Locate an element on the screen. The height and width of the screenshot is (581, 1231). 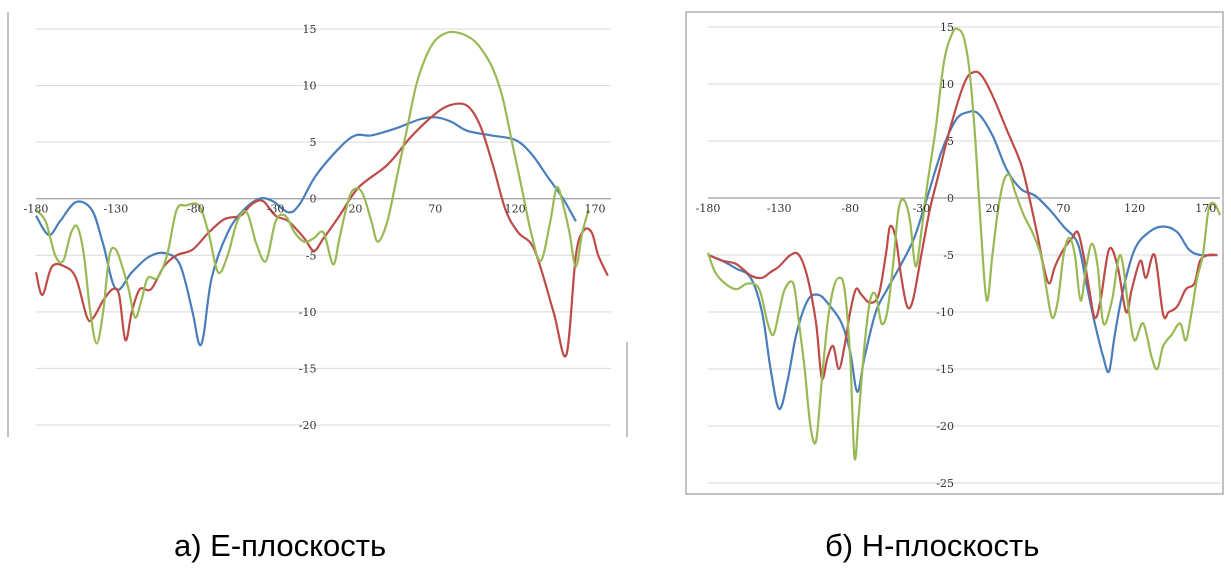
chart-h-x-tick-label: 170 is located at coordinates (1205, 208).